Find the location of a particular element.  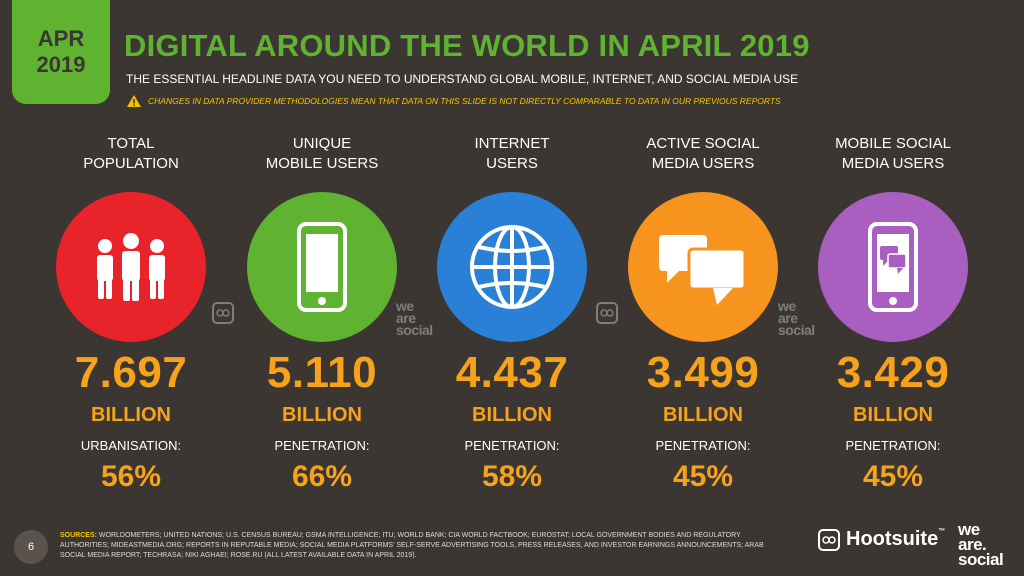

people-icon is located at coordinates (131, 267).